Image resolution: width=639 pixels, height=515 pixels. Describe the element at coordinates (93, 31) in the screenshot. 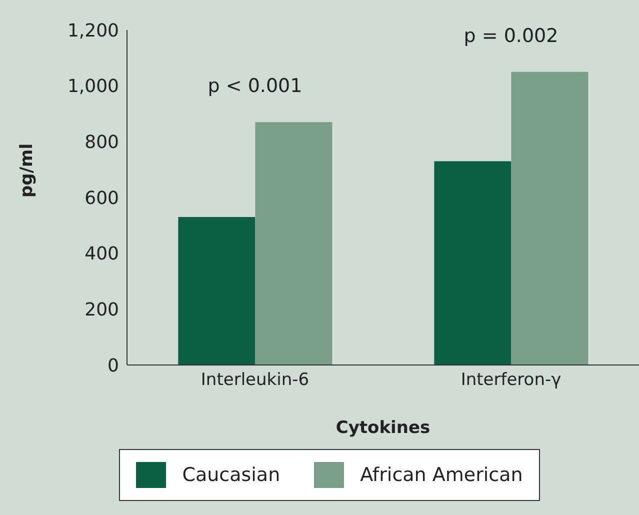

I see `y-tick-label: 1,200` at that location.